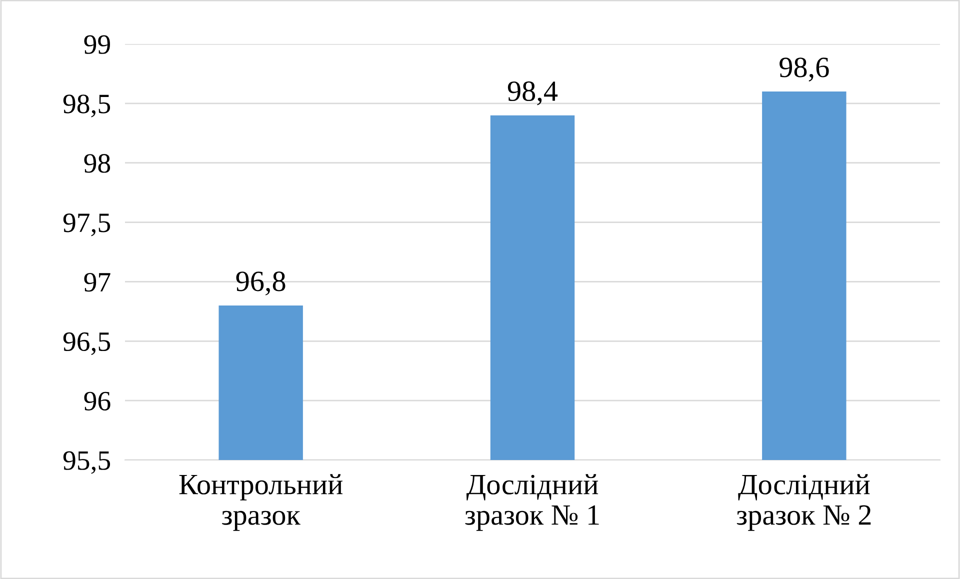 This screenshot has width=960, height=579. I want to click on x-tick-label: Дослідний зразок № 2, so click(803, 502).